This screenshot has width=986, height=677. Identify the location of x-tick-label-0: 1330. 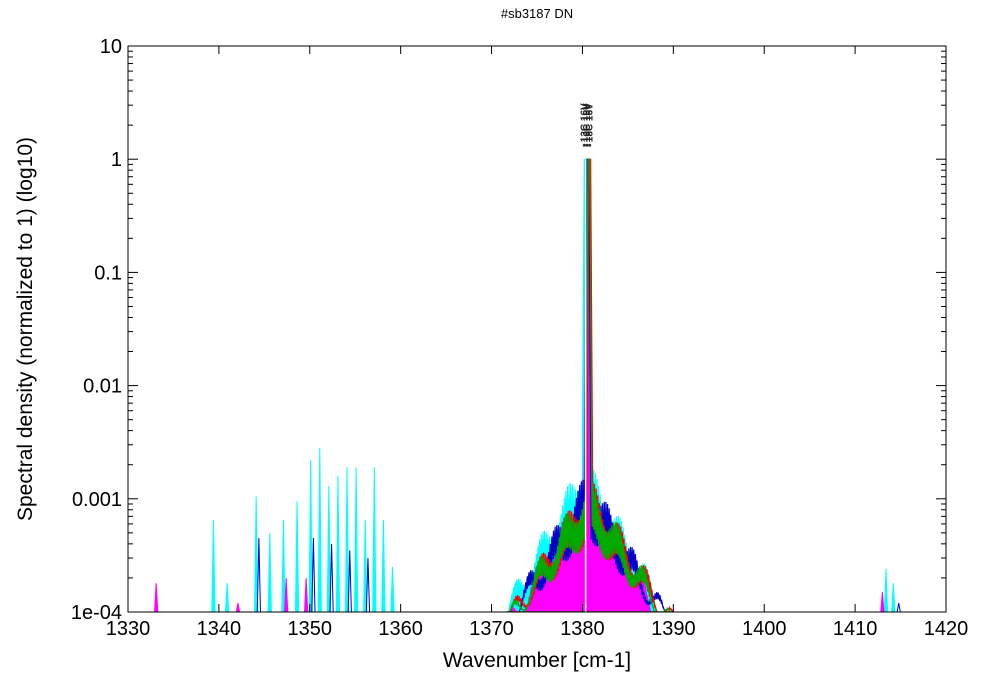
(128, 629).